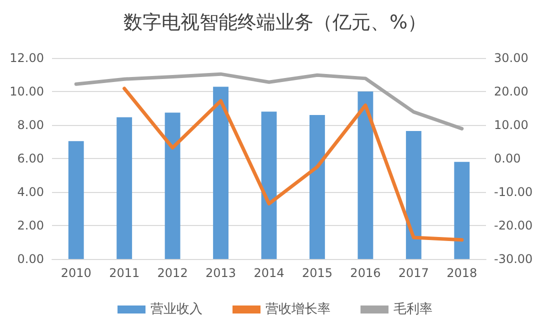 The width and height of the screenshot is (550, 329). What do you see at coordinates (462, 273) in the screenshot?
I see `x-tick-label: 2018` at bounding box center [462, 273].